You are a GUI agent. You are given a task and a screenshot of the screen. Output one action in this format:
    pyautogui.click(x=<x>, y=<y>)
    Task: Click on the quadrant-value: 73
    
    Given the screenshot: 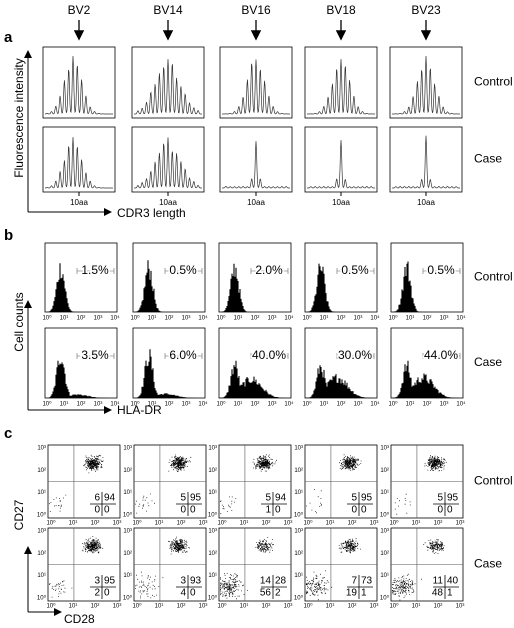 What is the action you would take?
    pyautogui.click(x=367, y=581)
    